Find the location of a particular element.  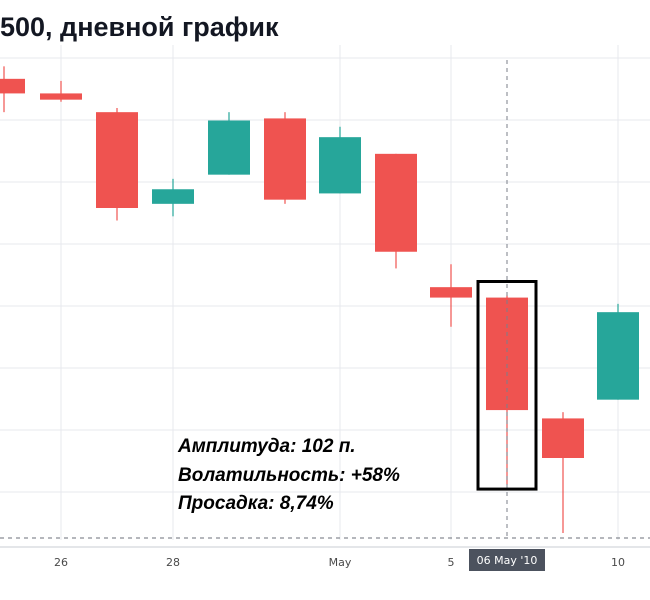

annotation-line: Просадка: 8,74% is located at coordinates (256, 503).